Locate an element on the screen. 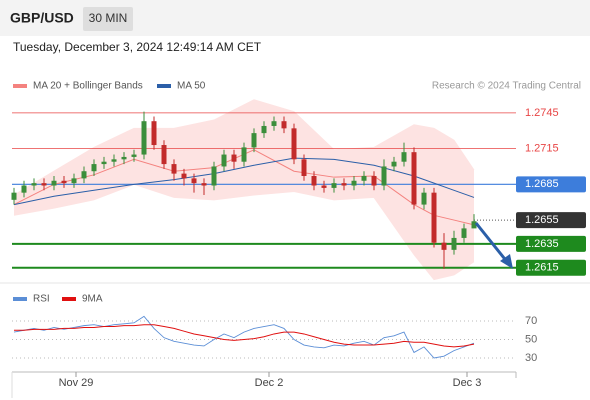 This screenshot has height=400, width=590. x-tick-label: Dec 3 is located at coordinates (467, 383).